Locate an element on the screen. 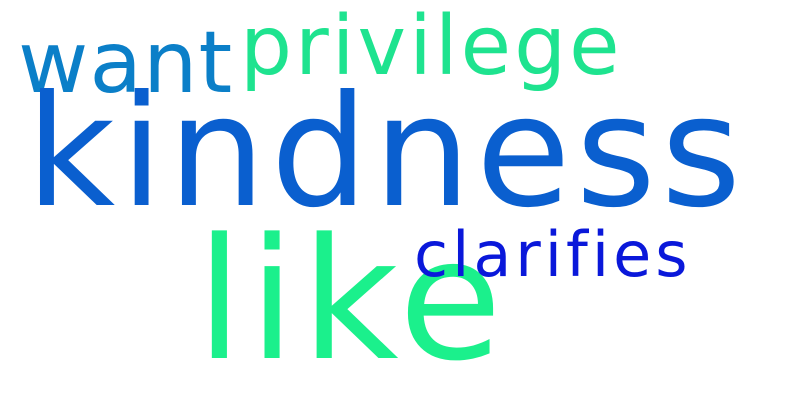 This screenshot has height=405, width=790. word-clarifies: clarifies is located at coordinates (553, 254).